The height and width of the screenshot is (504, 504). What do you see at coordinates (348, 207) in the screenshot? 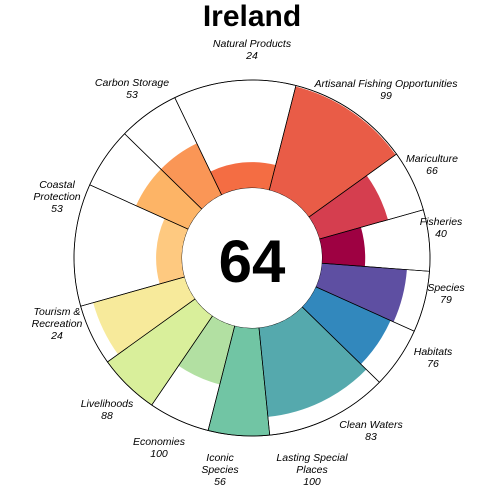
I see `petal-mariculture` at bounding box center [348, 207].